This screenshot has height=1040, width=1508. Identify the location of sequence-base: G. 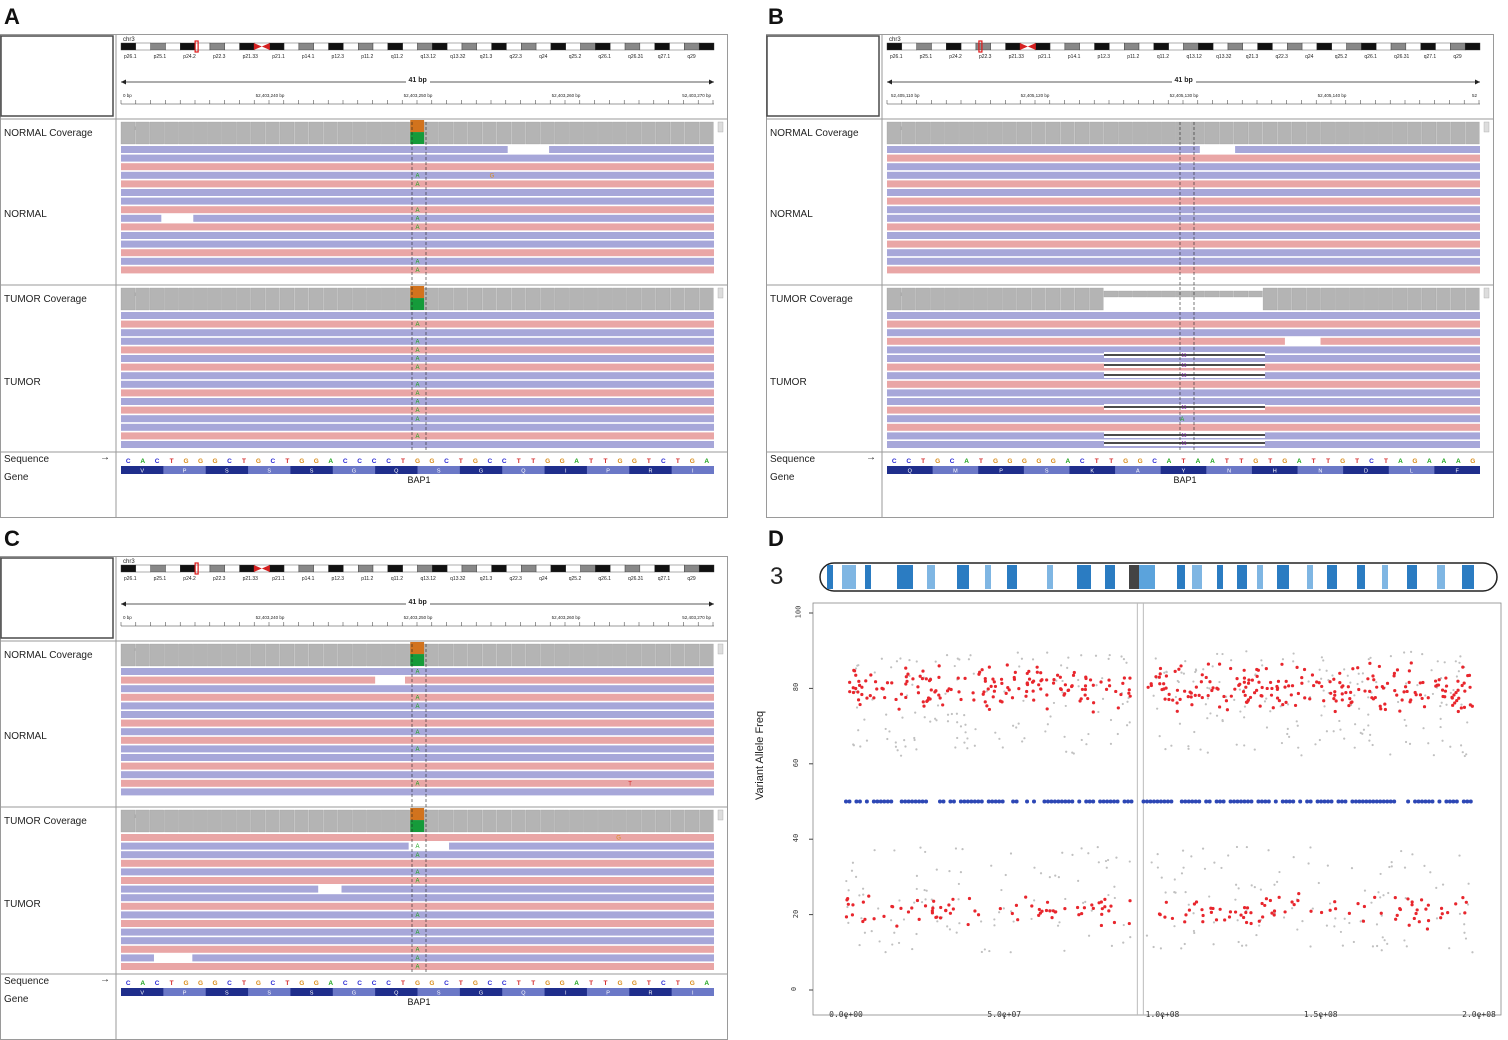
(1038, 461).